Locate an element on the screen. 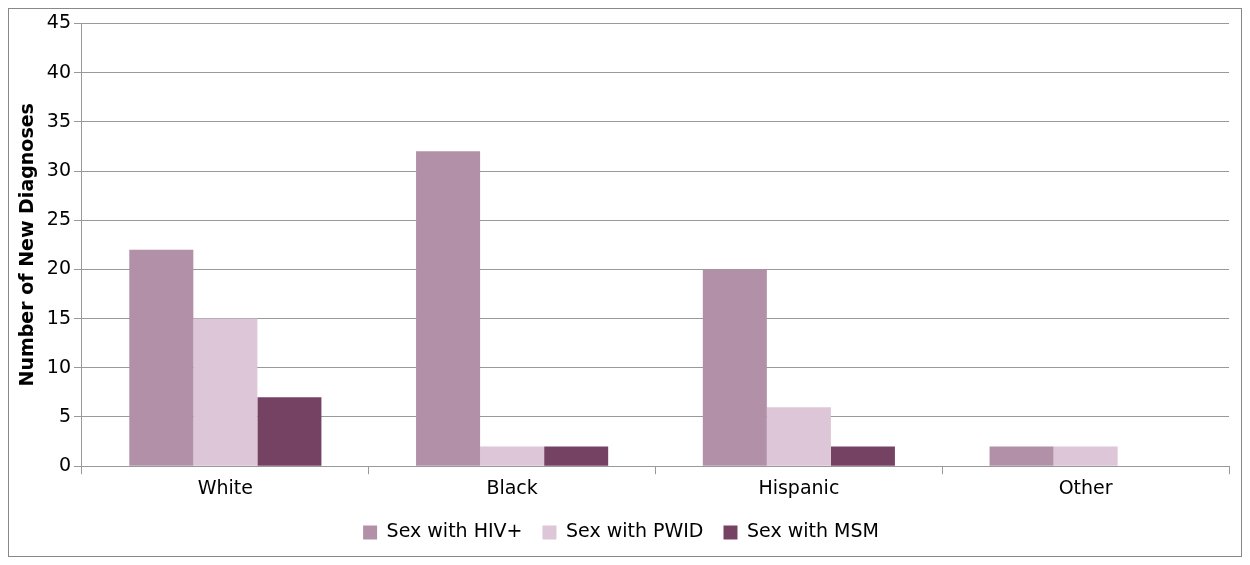 The height and width of the screenshot is (565, 1250). legend-label: Sex with HIV+ is located at coordinates (454, 530).